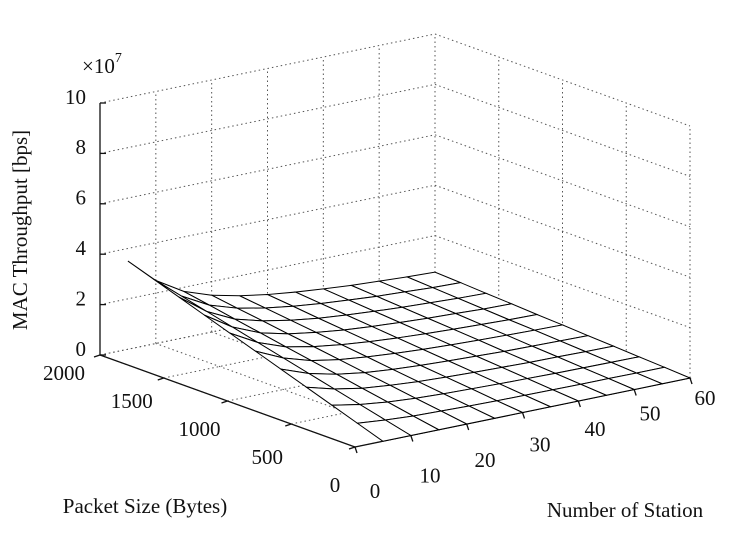 This screenshot has height=534, width=747. What do you see at coordinates (625, 510) in the screenshot?
I see `x-axis-label: Number of Station` at bounding box center [625, 510].